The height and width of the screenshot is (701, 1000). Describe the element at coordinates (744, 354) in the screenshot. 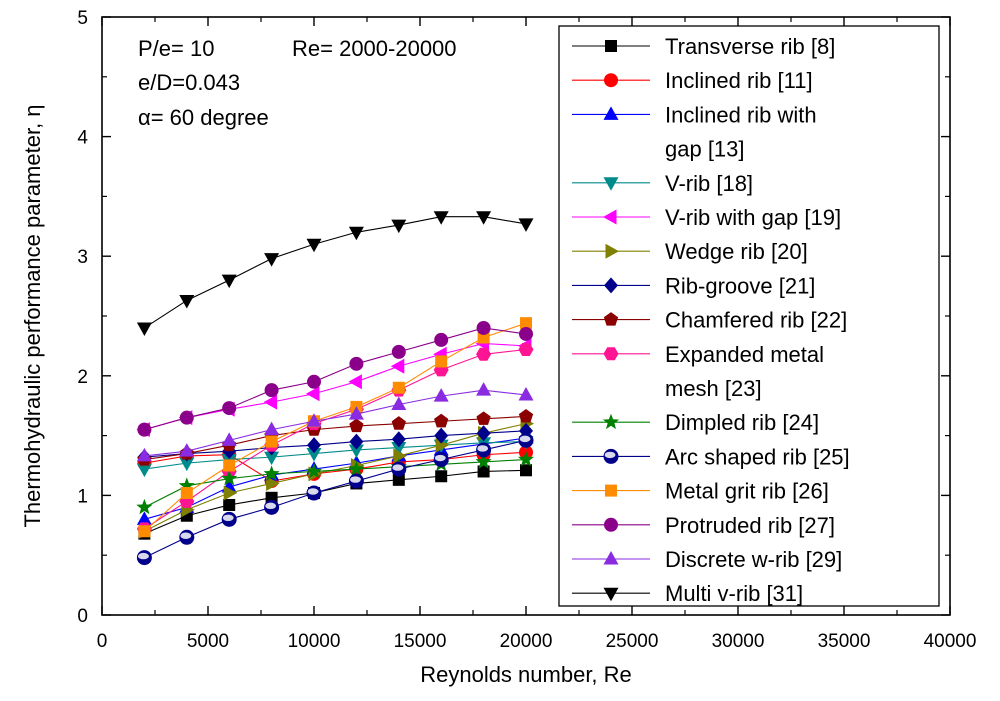

I see `legend-label: Expanded metal` at that location.